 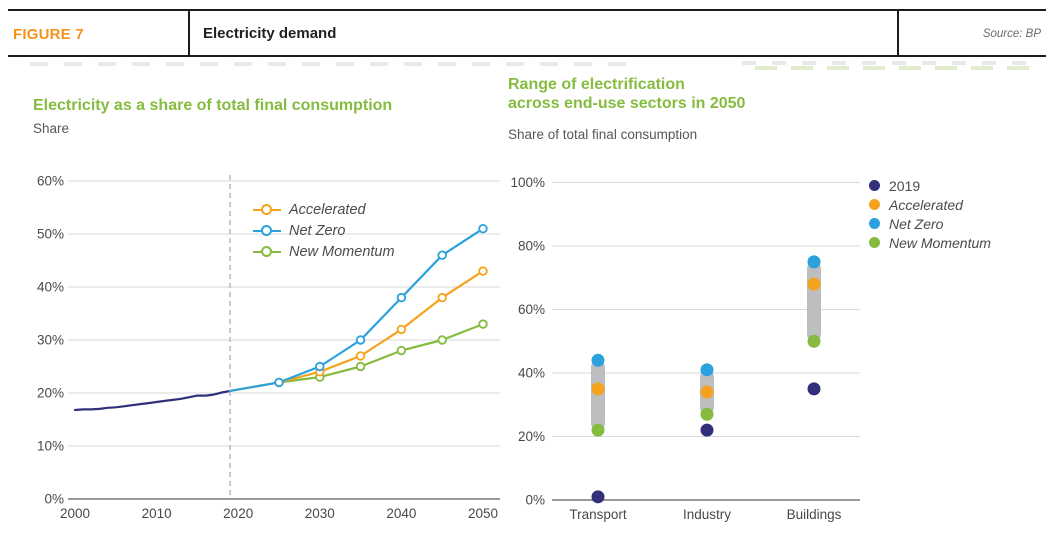 What do you see at coordinates (189, 33) in the screenshot?
I see `header-divider-left` at bounding box center [189, 33].